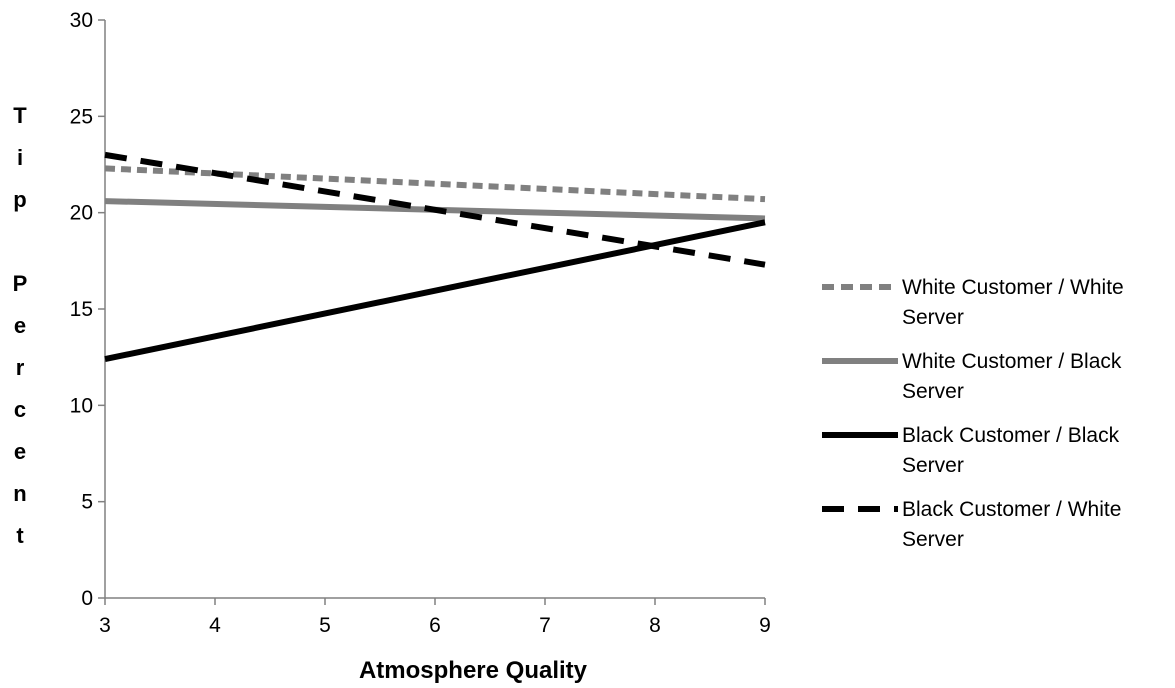  Describe the element at coordinates (81, 309) in the screenshot. I see `y-tick-label: 15` at that location.